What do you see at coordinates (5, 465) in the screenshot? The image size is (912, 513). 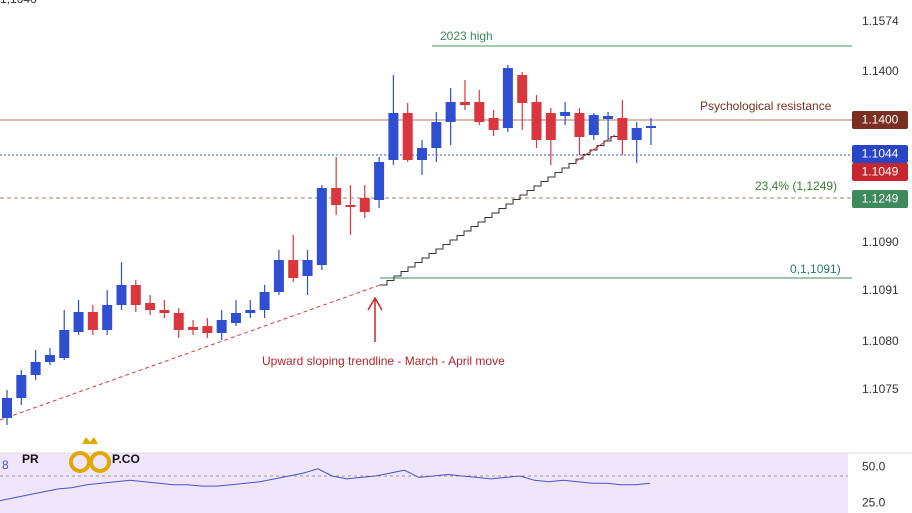 I see `rsi-label: 8` at bounding box center [5, 465].